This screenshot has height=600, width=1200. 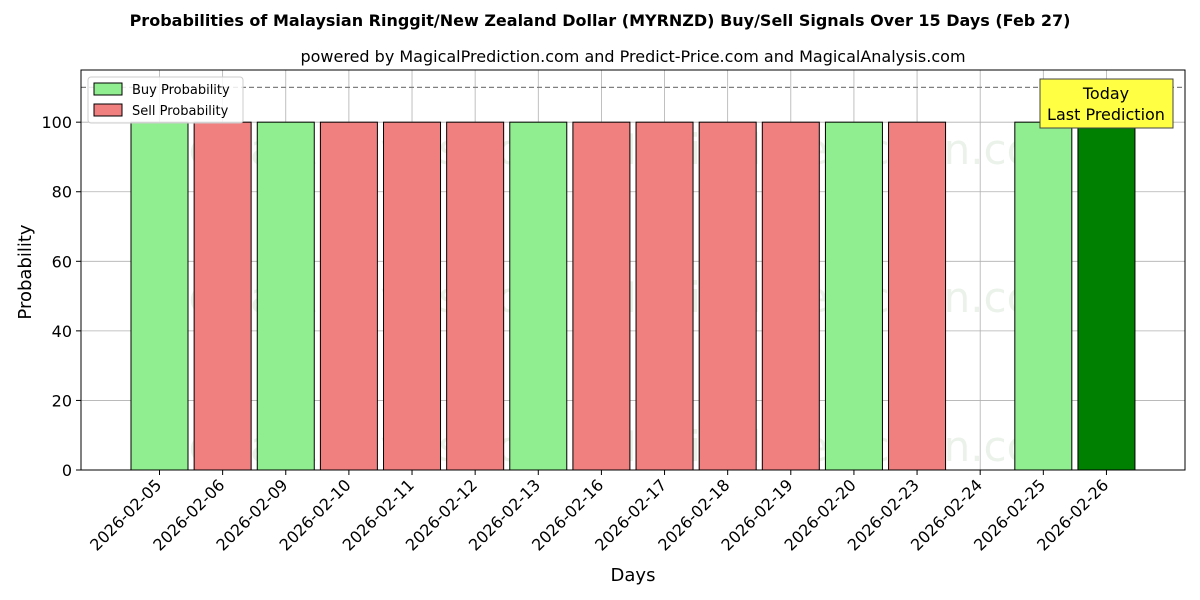 I want to click on today-label: Today, so click(x=1105, y=93).